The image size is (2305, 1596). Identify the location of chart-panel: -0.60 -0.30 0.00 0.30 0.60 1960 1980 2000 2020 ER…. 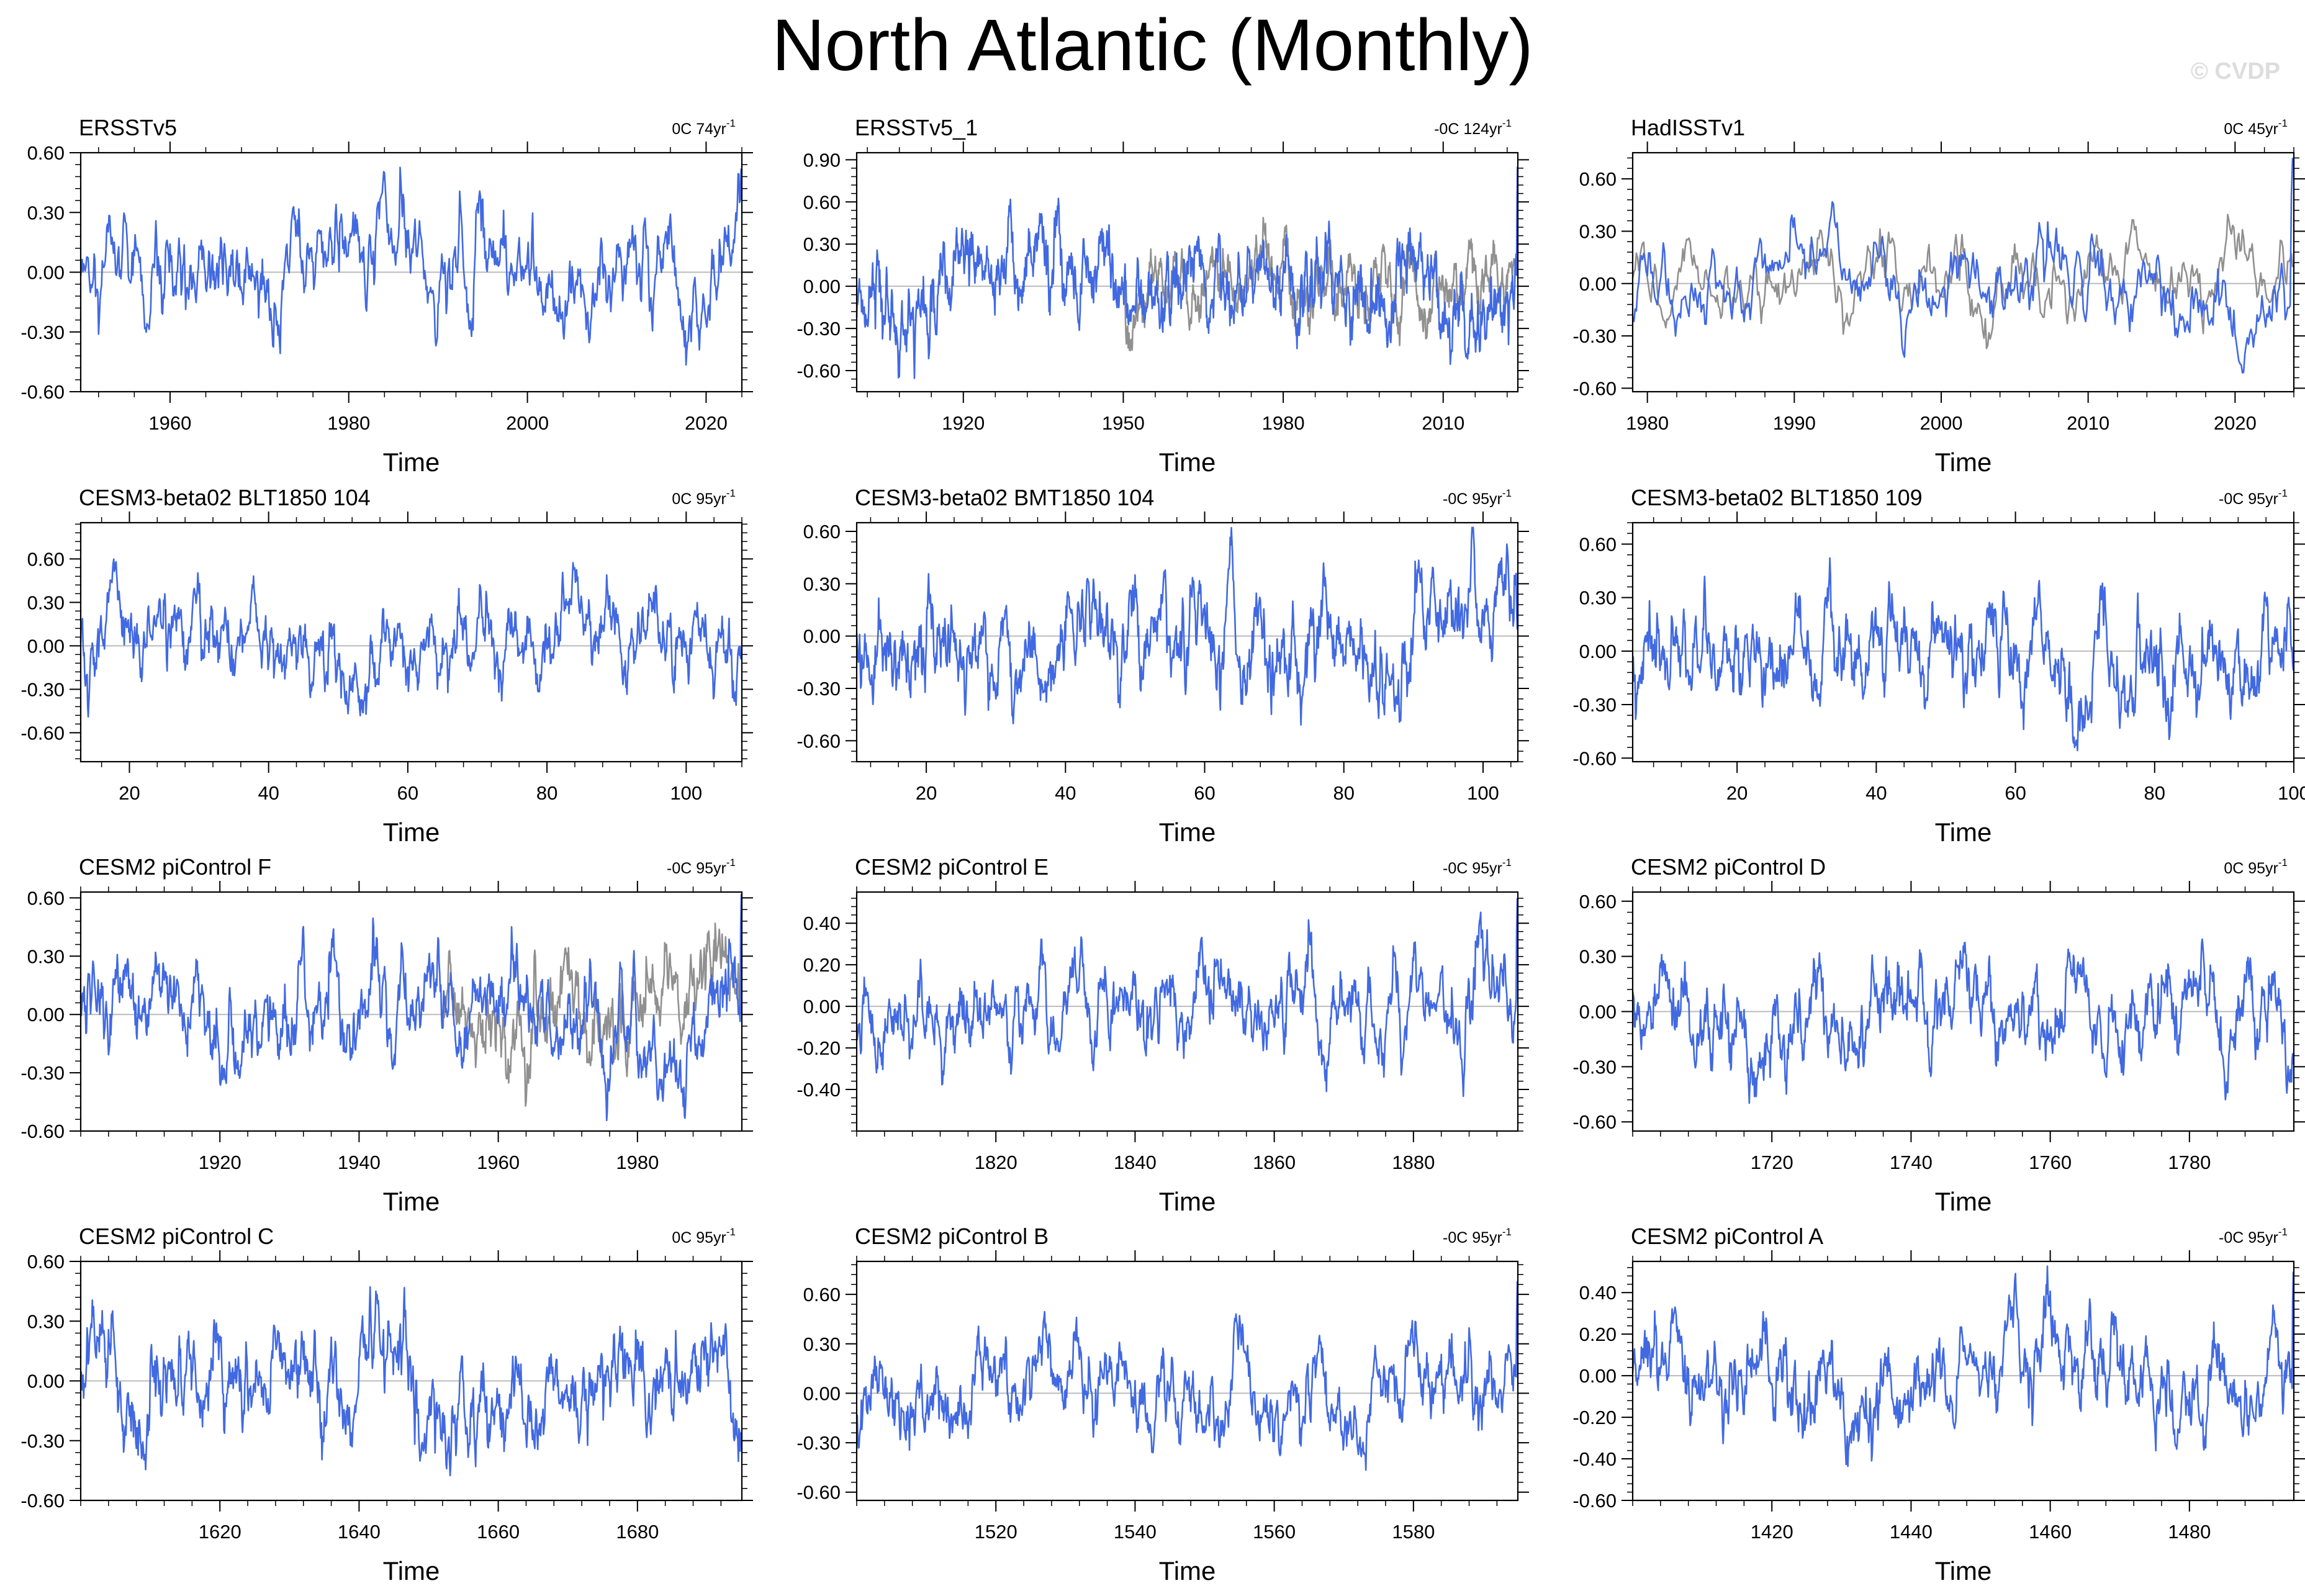
(386, 296).